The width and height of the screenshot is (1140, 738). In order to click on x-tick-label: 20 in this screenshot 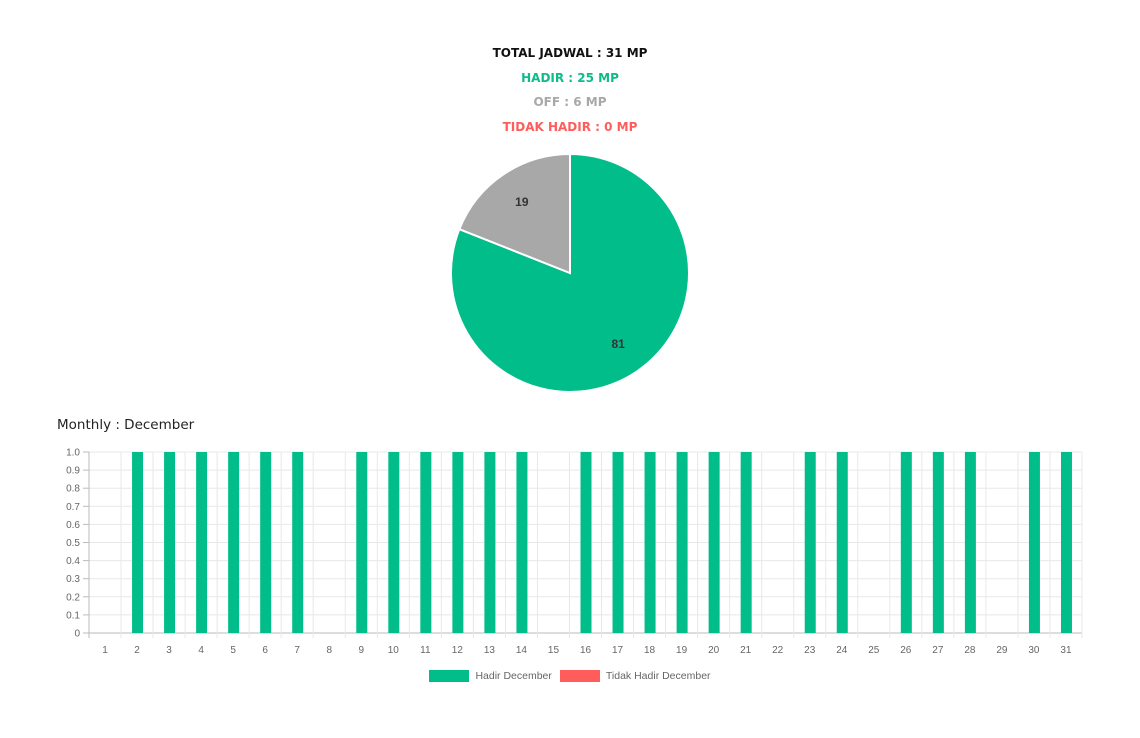, I will do `click(714, 650)`.